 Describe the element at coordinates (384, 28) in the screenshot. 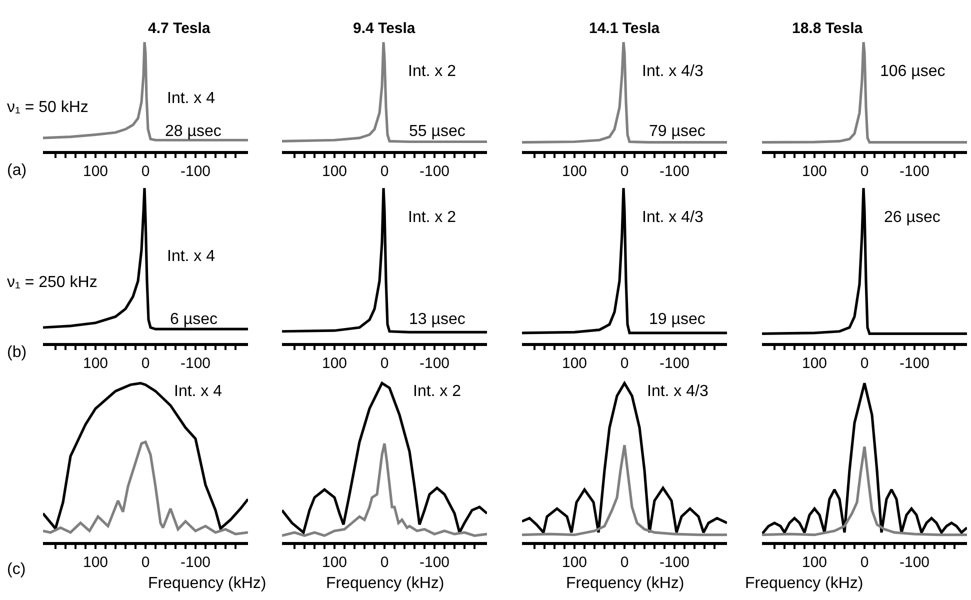

I see `chart-title: 9.4 Tesla` at that location.